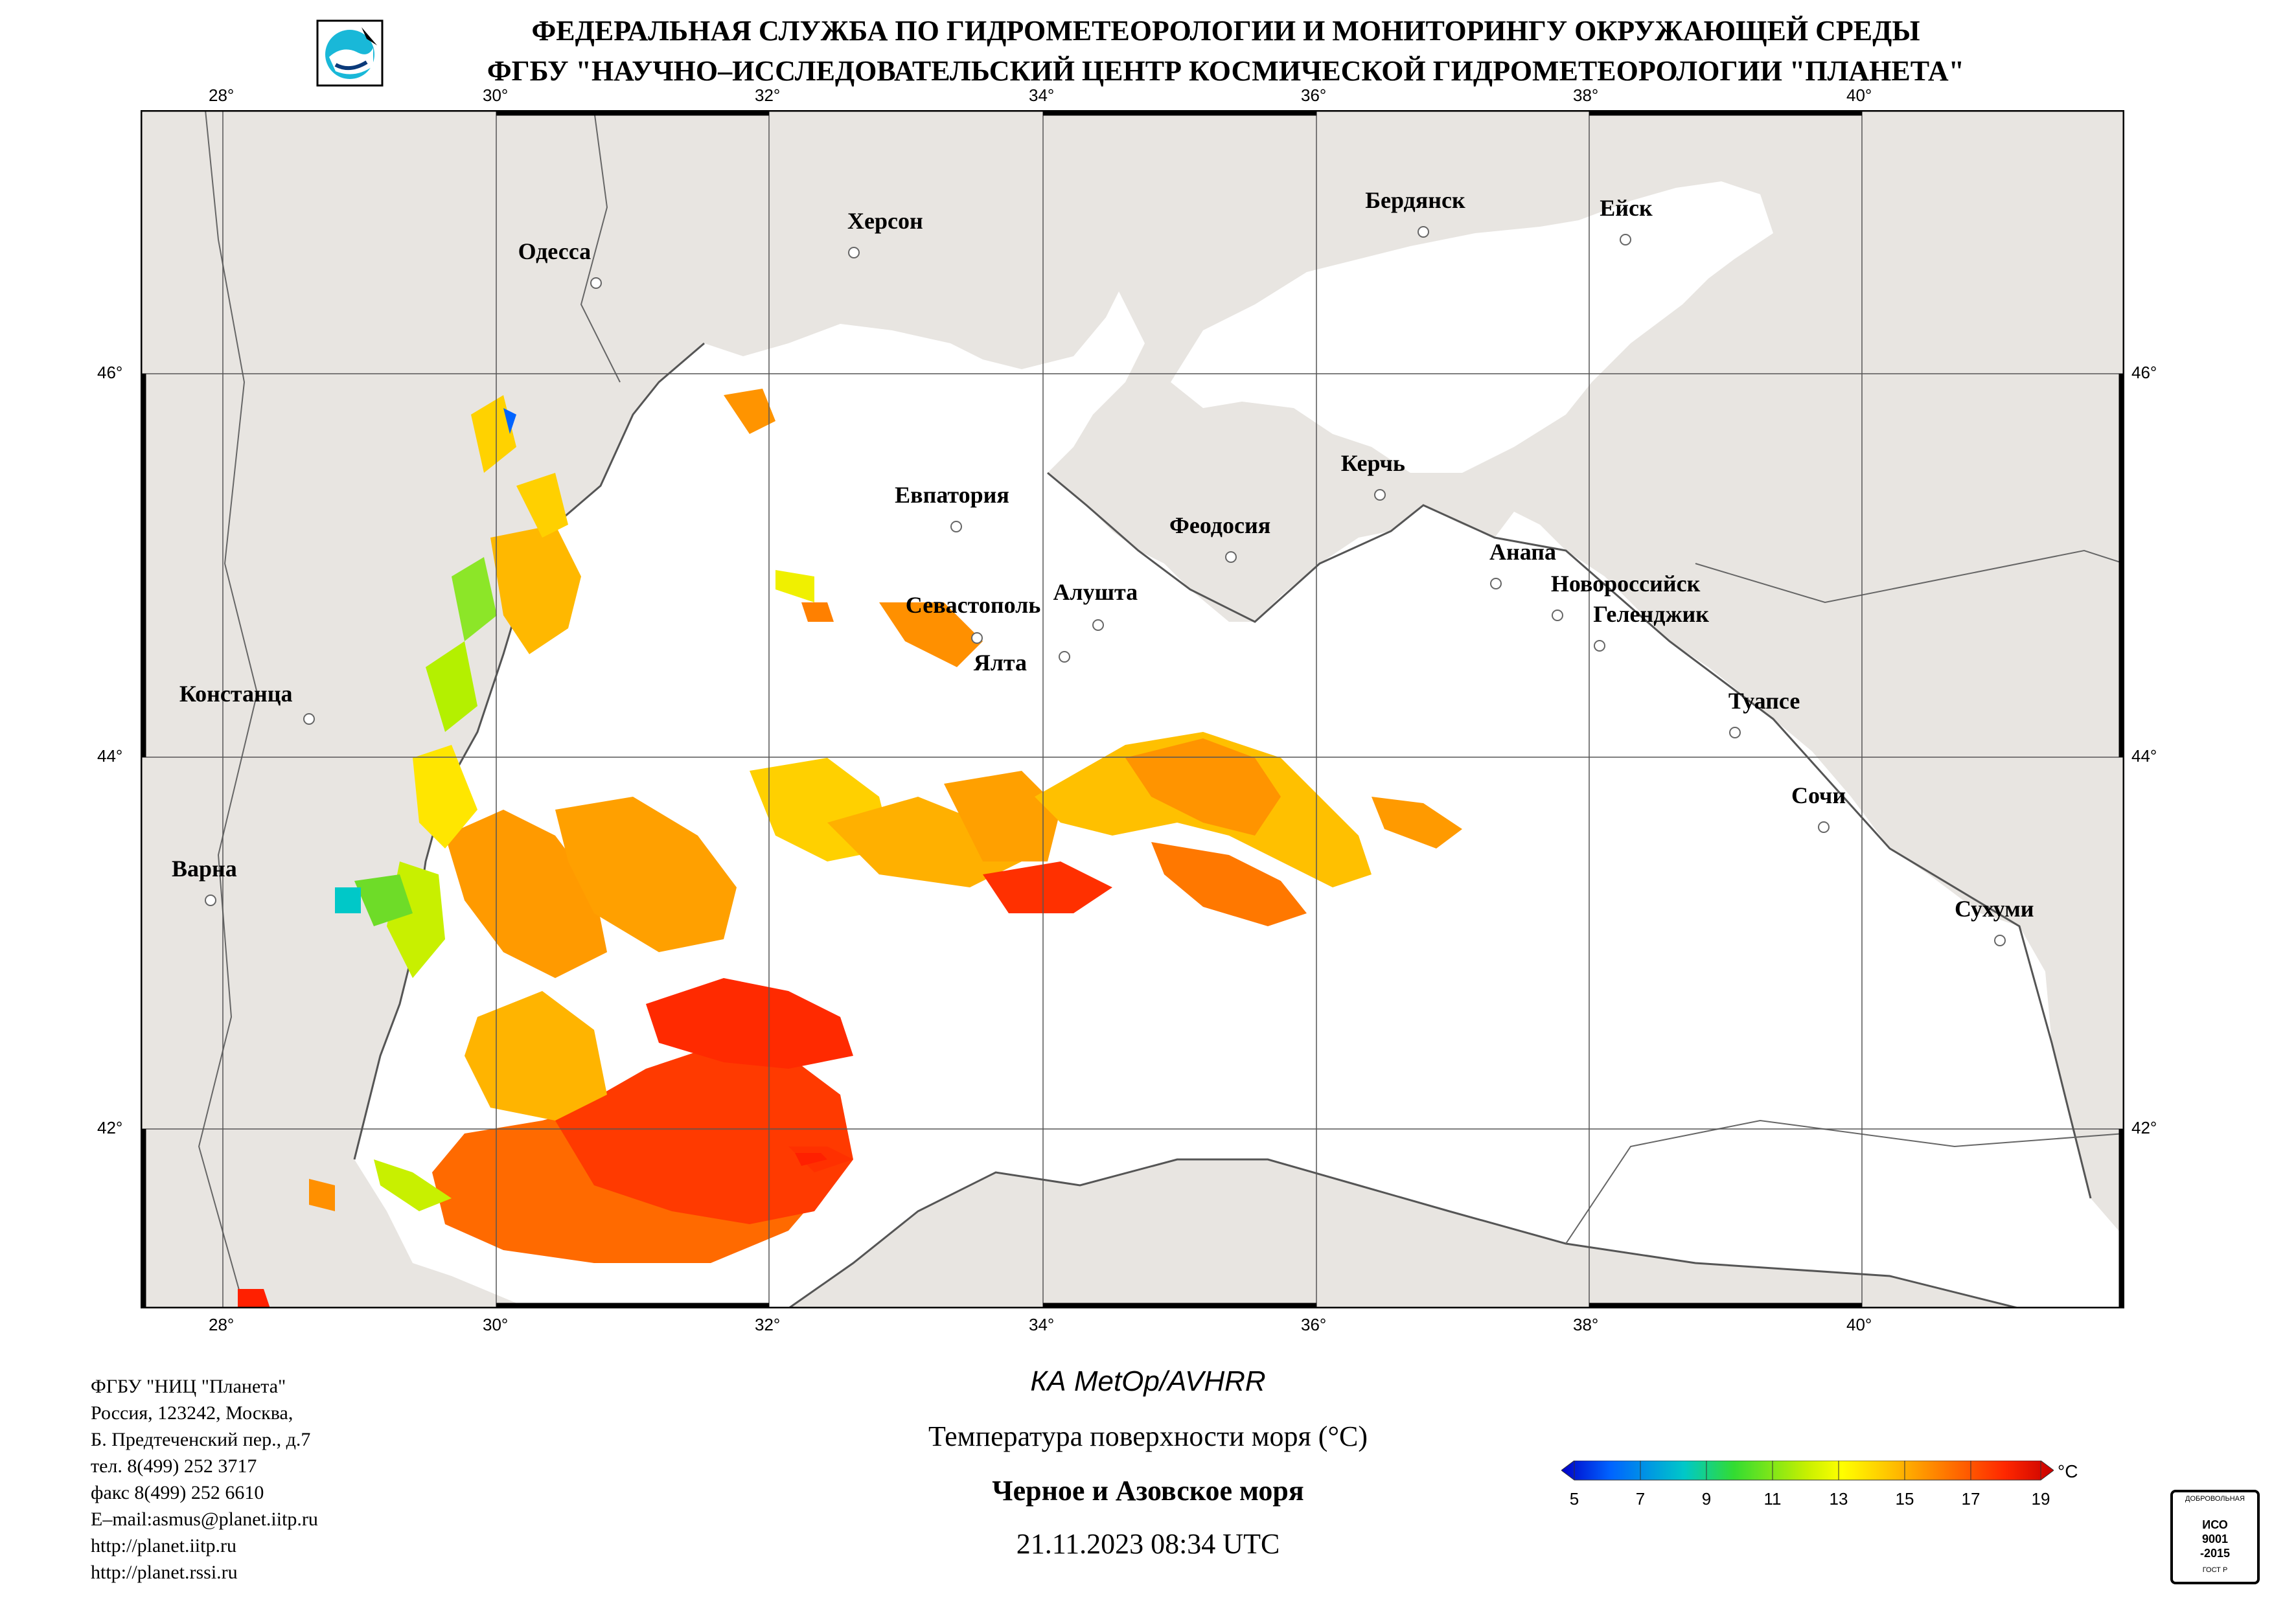 The width and height of the screenshot is (2296, 1607). Describe the element at coordinates (1148, 1491) in the screenshot. I see `region-label: Черное и Азовское моря` at that location.